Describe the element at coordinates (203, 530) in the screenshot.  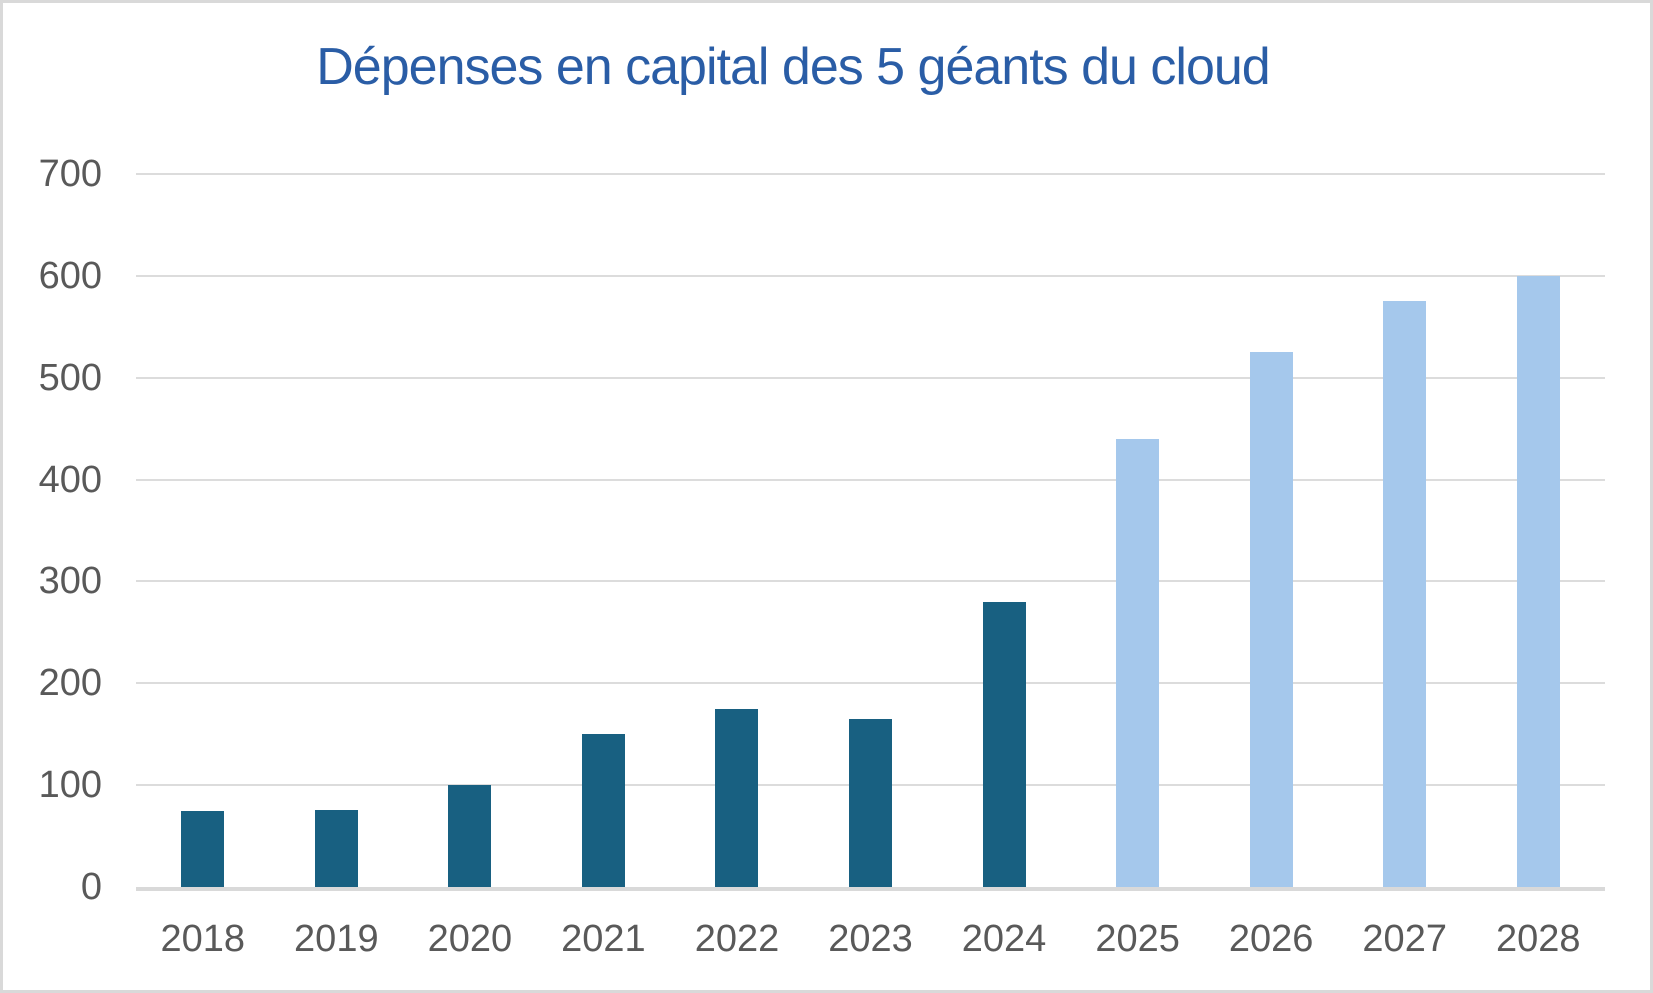
I see `bar-slot-2018` at that location.